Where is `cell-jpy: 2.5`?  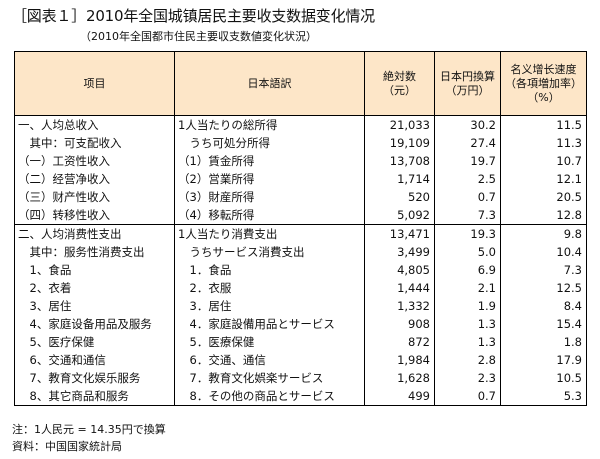 cell-jpy: 2.5 is located at coordinates (467, 179).